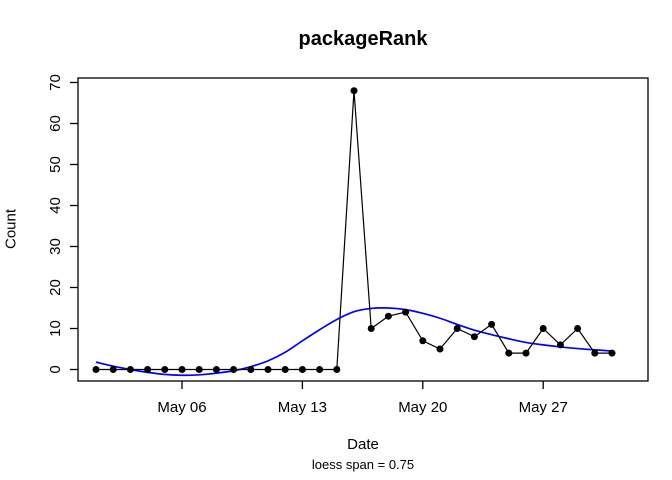 This screenshot has height=480, width=672. Describe the element at coordinates (422, 407) in the screenshot. I see `x-tick-label: May 20` at that location.